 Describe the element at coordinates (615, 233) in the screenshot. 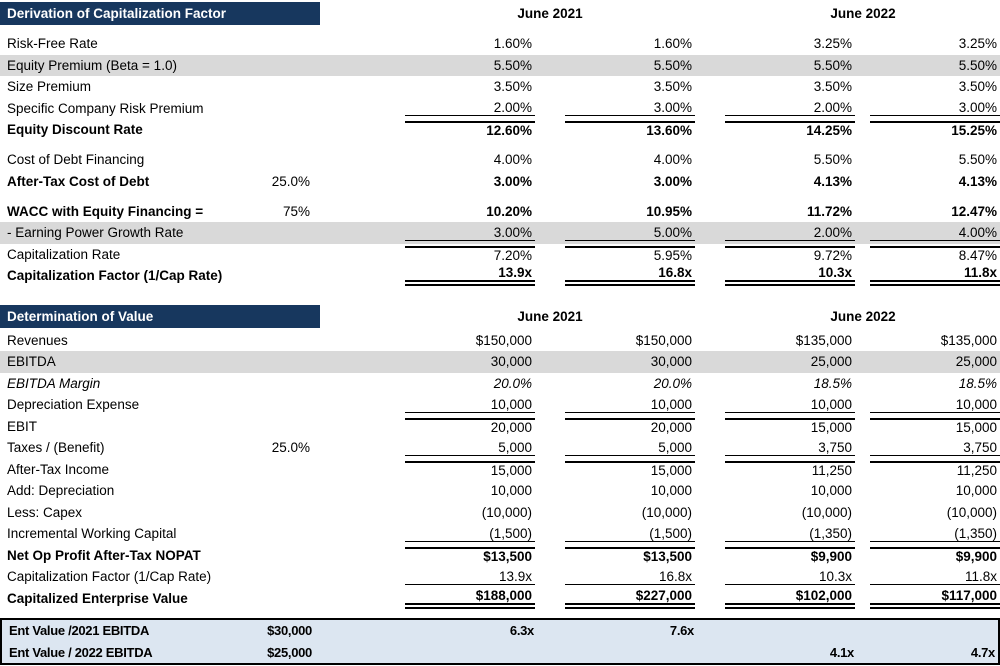

I see `value-cell: 5.00%` at that location.